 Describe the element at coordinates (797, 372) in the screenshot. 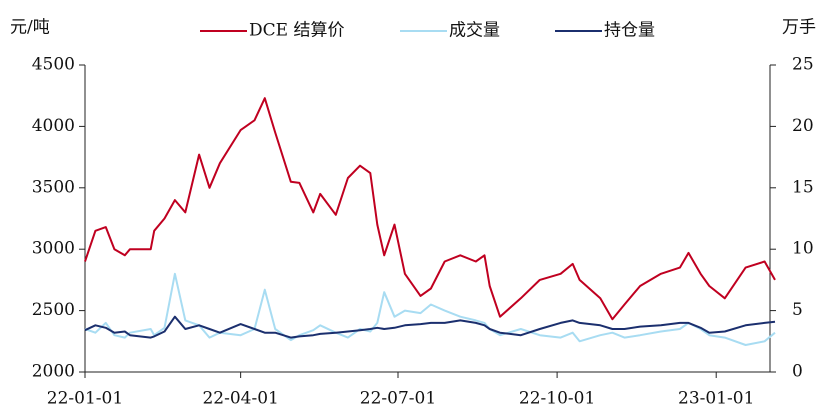

I see `y2-tick-label: 0` at that location.